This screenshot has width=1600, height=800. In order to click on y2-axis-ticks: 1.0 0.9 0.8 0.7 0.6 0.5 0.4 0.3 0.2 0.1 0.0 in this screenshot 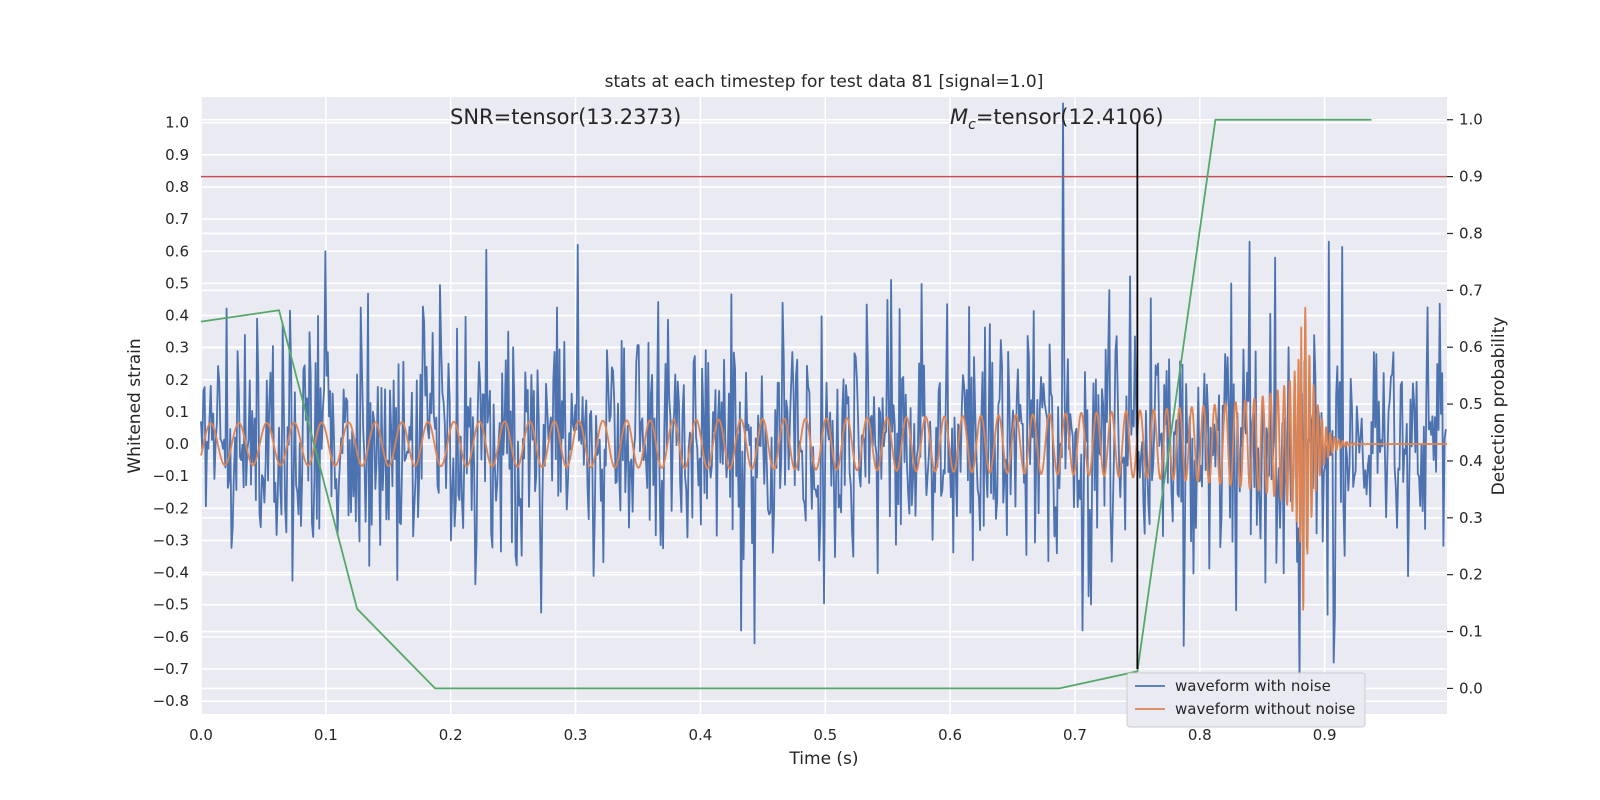, I will do `click(1465, 404)`.